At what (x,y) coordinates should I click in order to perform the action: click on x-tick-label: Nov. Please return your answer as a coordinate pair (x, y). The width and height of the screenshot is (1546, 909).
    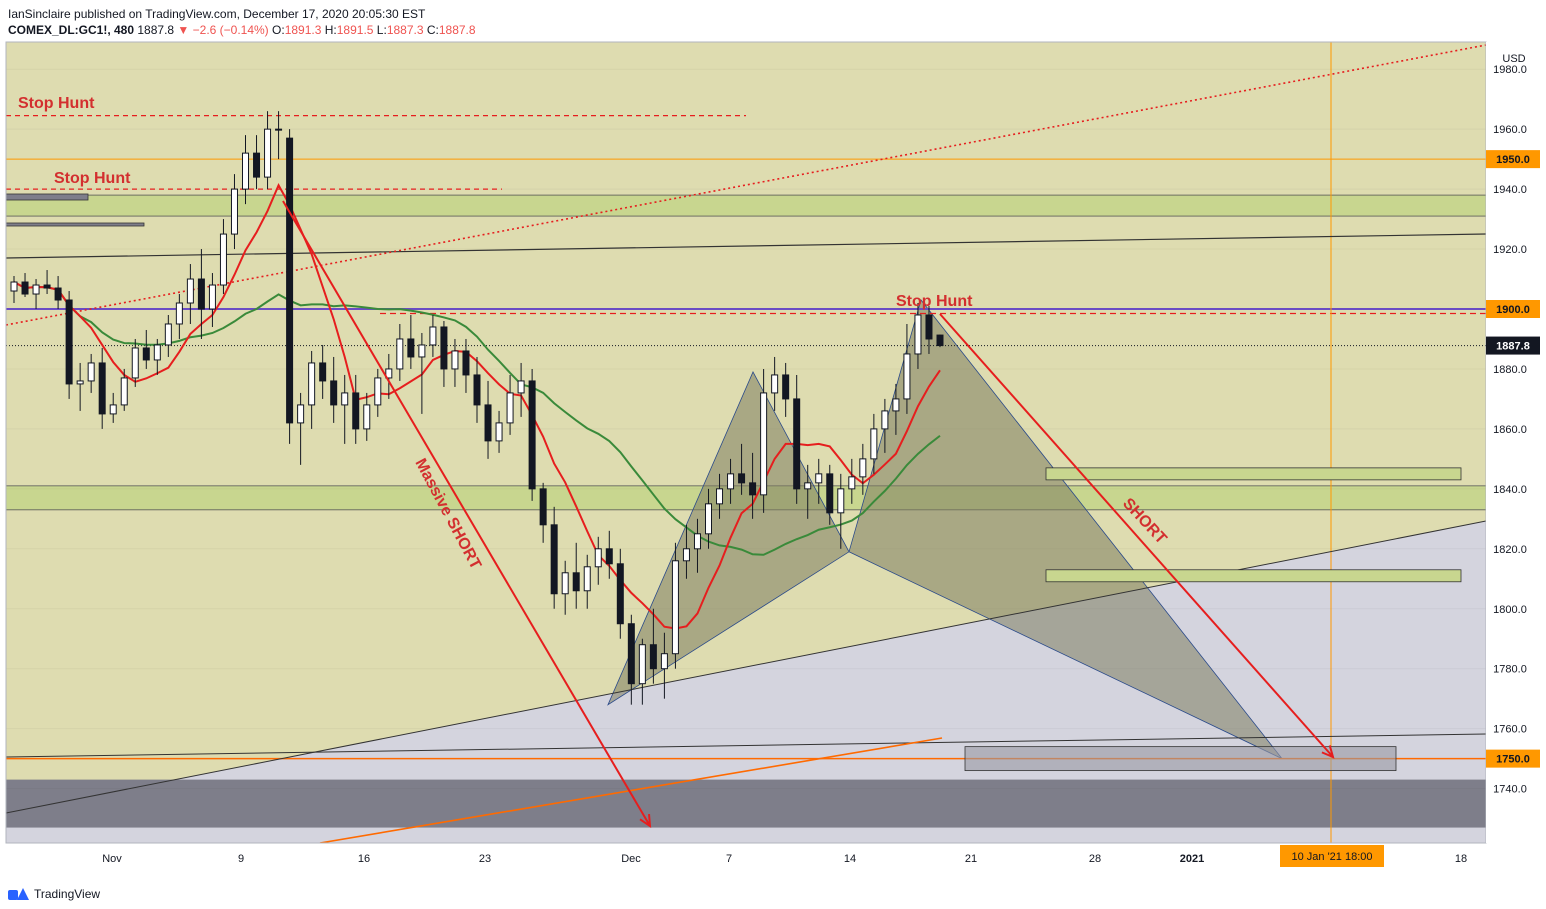
    Looking at the image, I should click on (112, 859).